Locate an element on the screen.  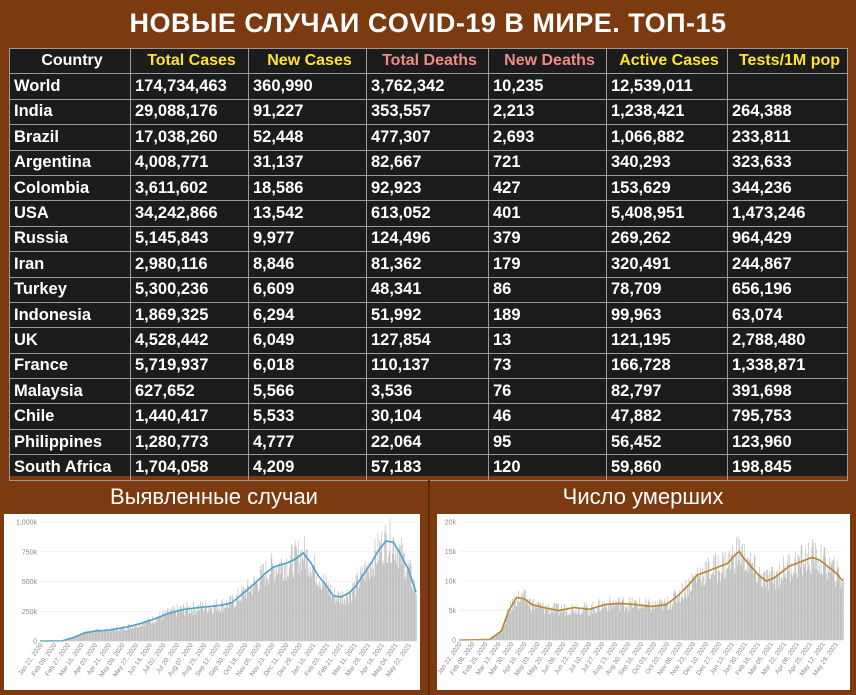
value-cell: 22,064 is located at coordinates (427, 442).